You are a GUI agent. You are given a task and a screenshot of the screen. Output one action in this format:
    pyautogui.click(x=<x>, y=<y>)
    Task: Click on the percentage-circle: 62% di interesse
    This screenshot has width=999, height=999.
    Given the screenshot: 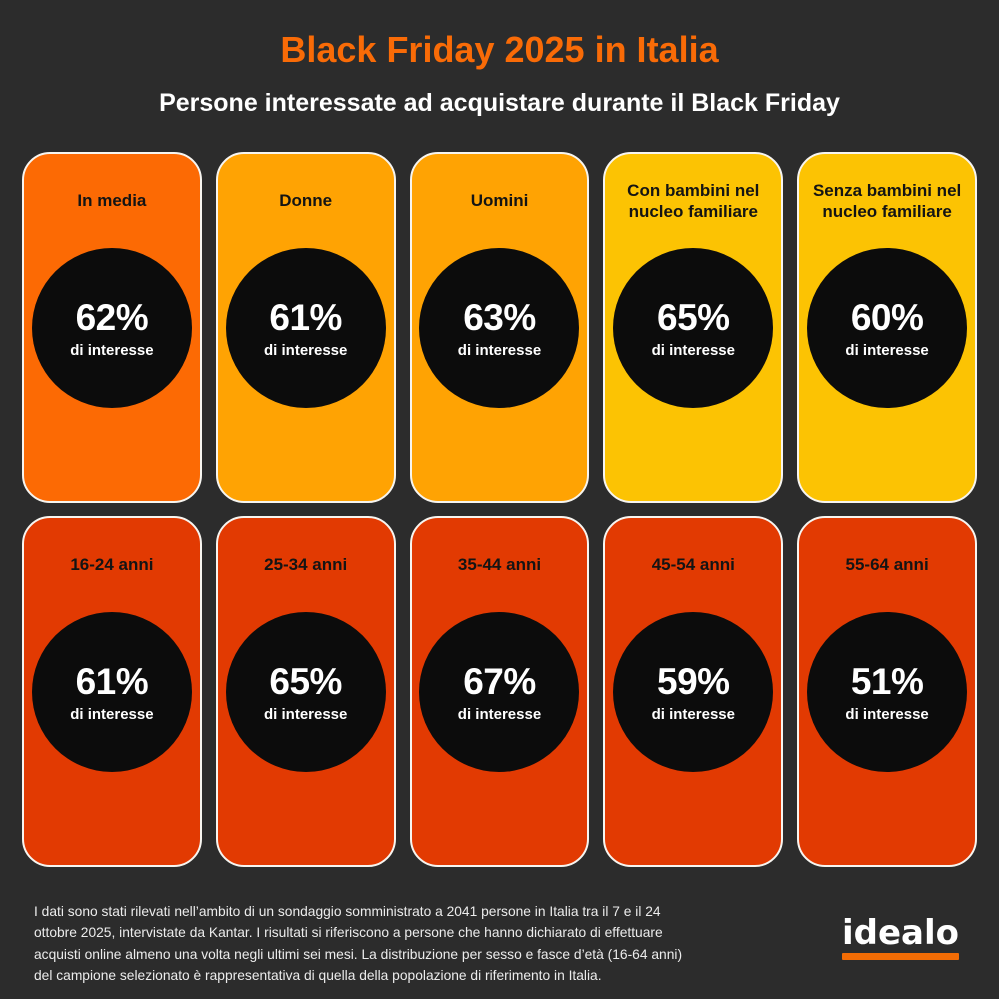 What is the action you would take?
    pyautogui.click(x=111, y=328)
    